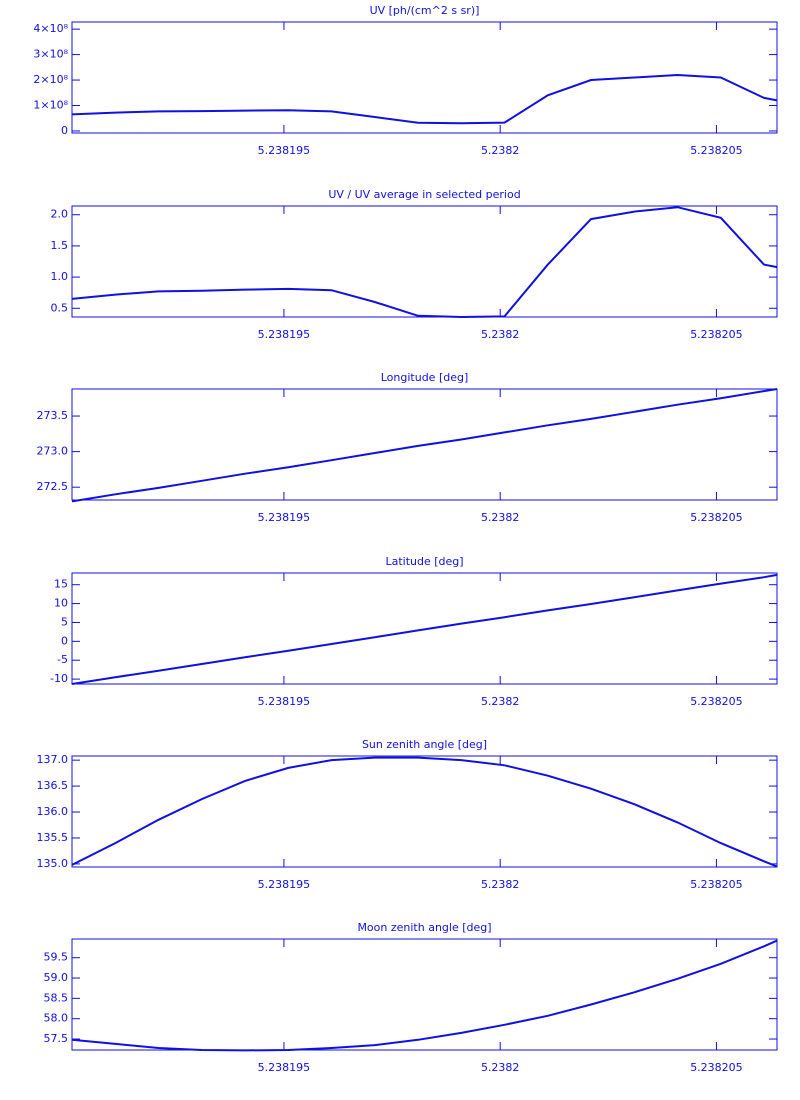 The image size is (800, 1100). Describe the element at coordinates (56, 977) in the screenshot. I see `y-tick-label: 59.0` at that location.